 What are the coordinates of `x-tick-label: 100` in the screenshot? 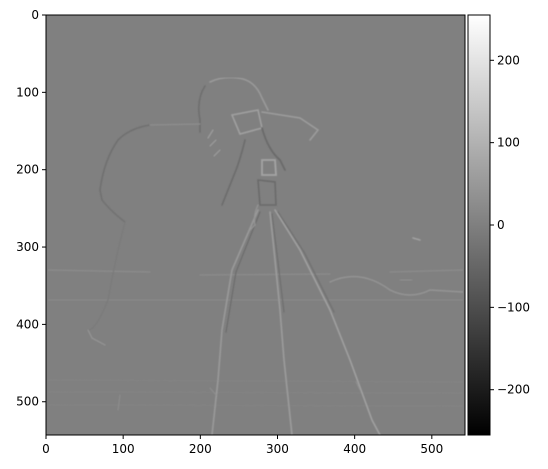 It's located at (123, 449).